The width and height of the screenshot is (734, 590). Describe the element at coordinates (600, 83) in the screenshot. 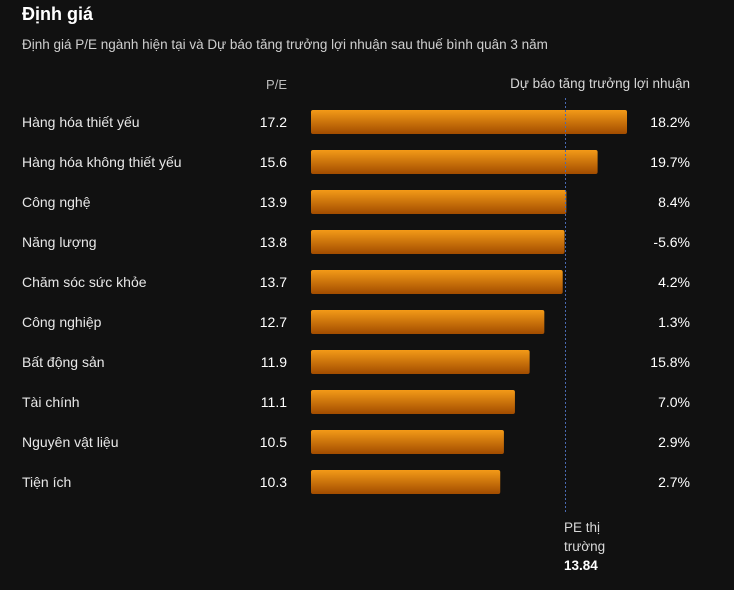

I see `growth-column-header: Dự báo tăng trưởng lợi nhuận` at that location.